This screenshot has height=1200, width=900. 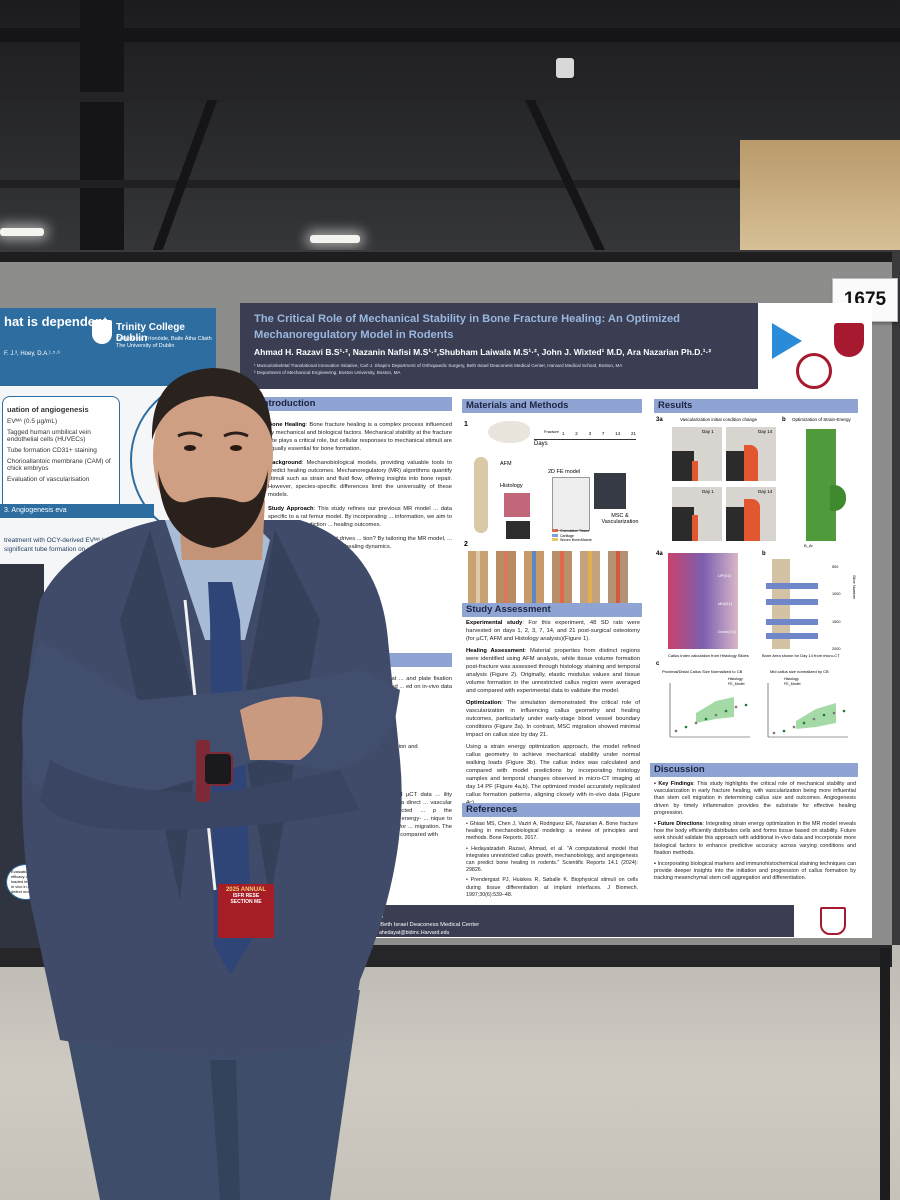 What do you see at coordinates (466, 544) in the screenshot?
I see `figure-2-label: 2` at bounding box center [466, 544].